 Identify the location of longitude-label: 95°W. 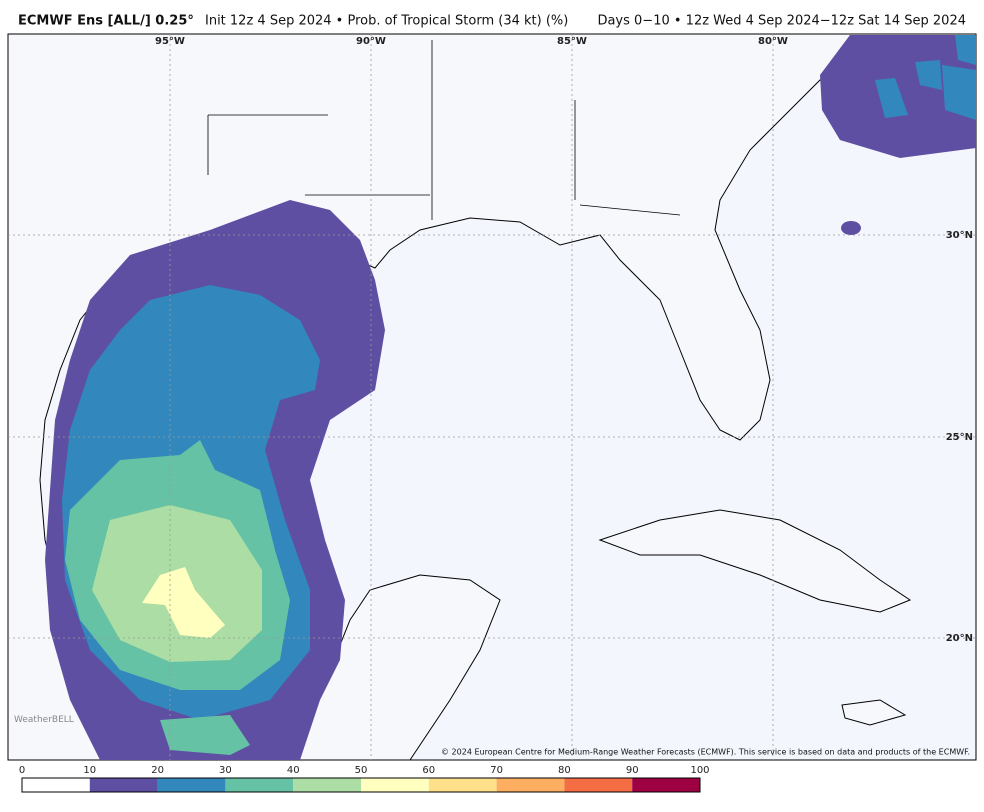
(170, 41).